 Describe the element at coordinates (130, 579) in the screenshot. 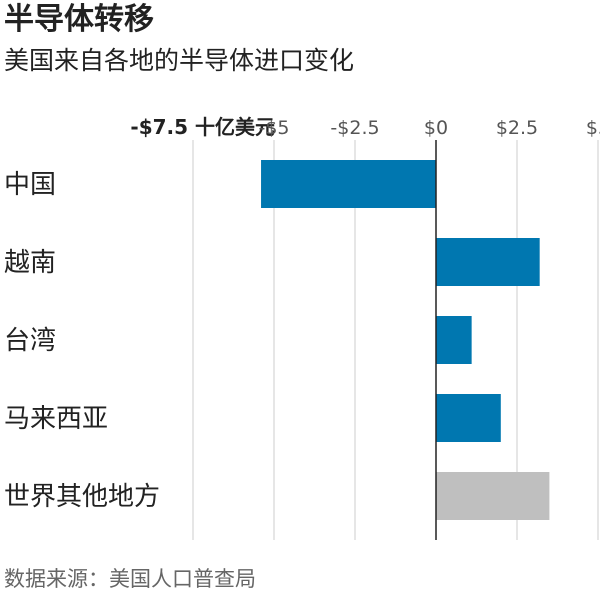

I see `source-note: 数据来源：美国人口普查局` at that location.